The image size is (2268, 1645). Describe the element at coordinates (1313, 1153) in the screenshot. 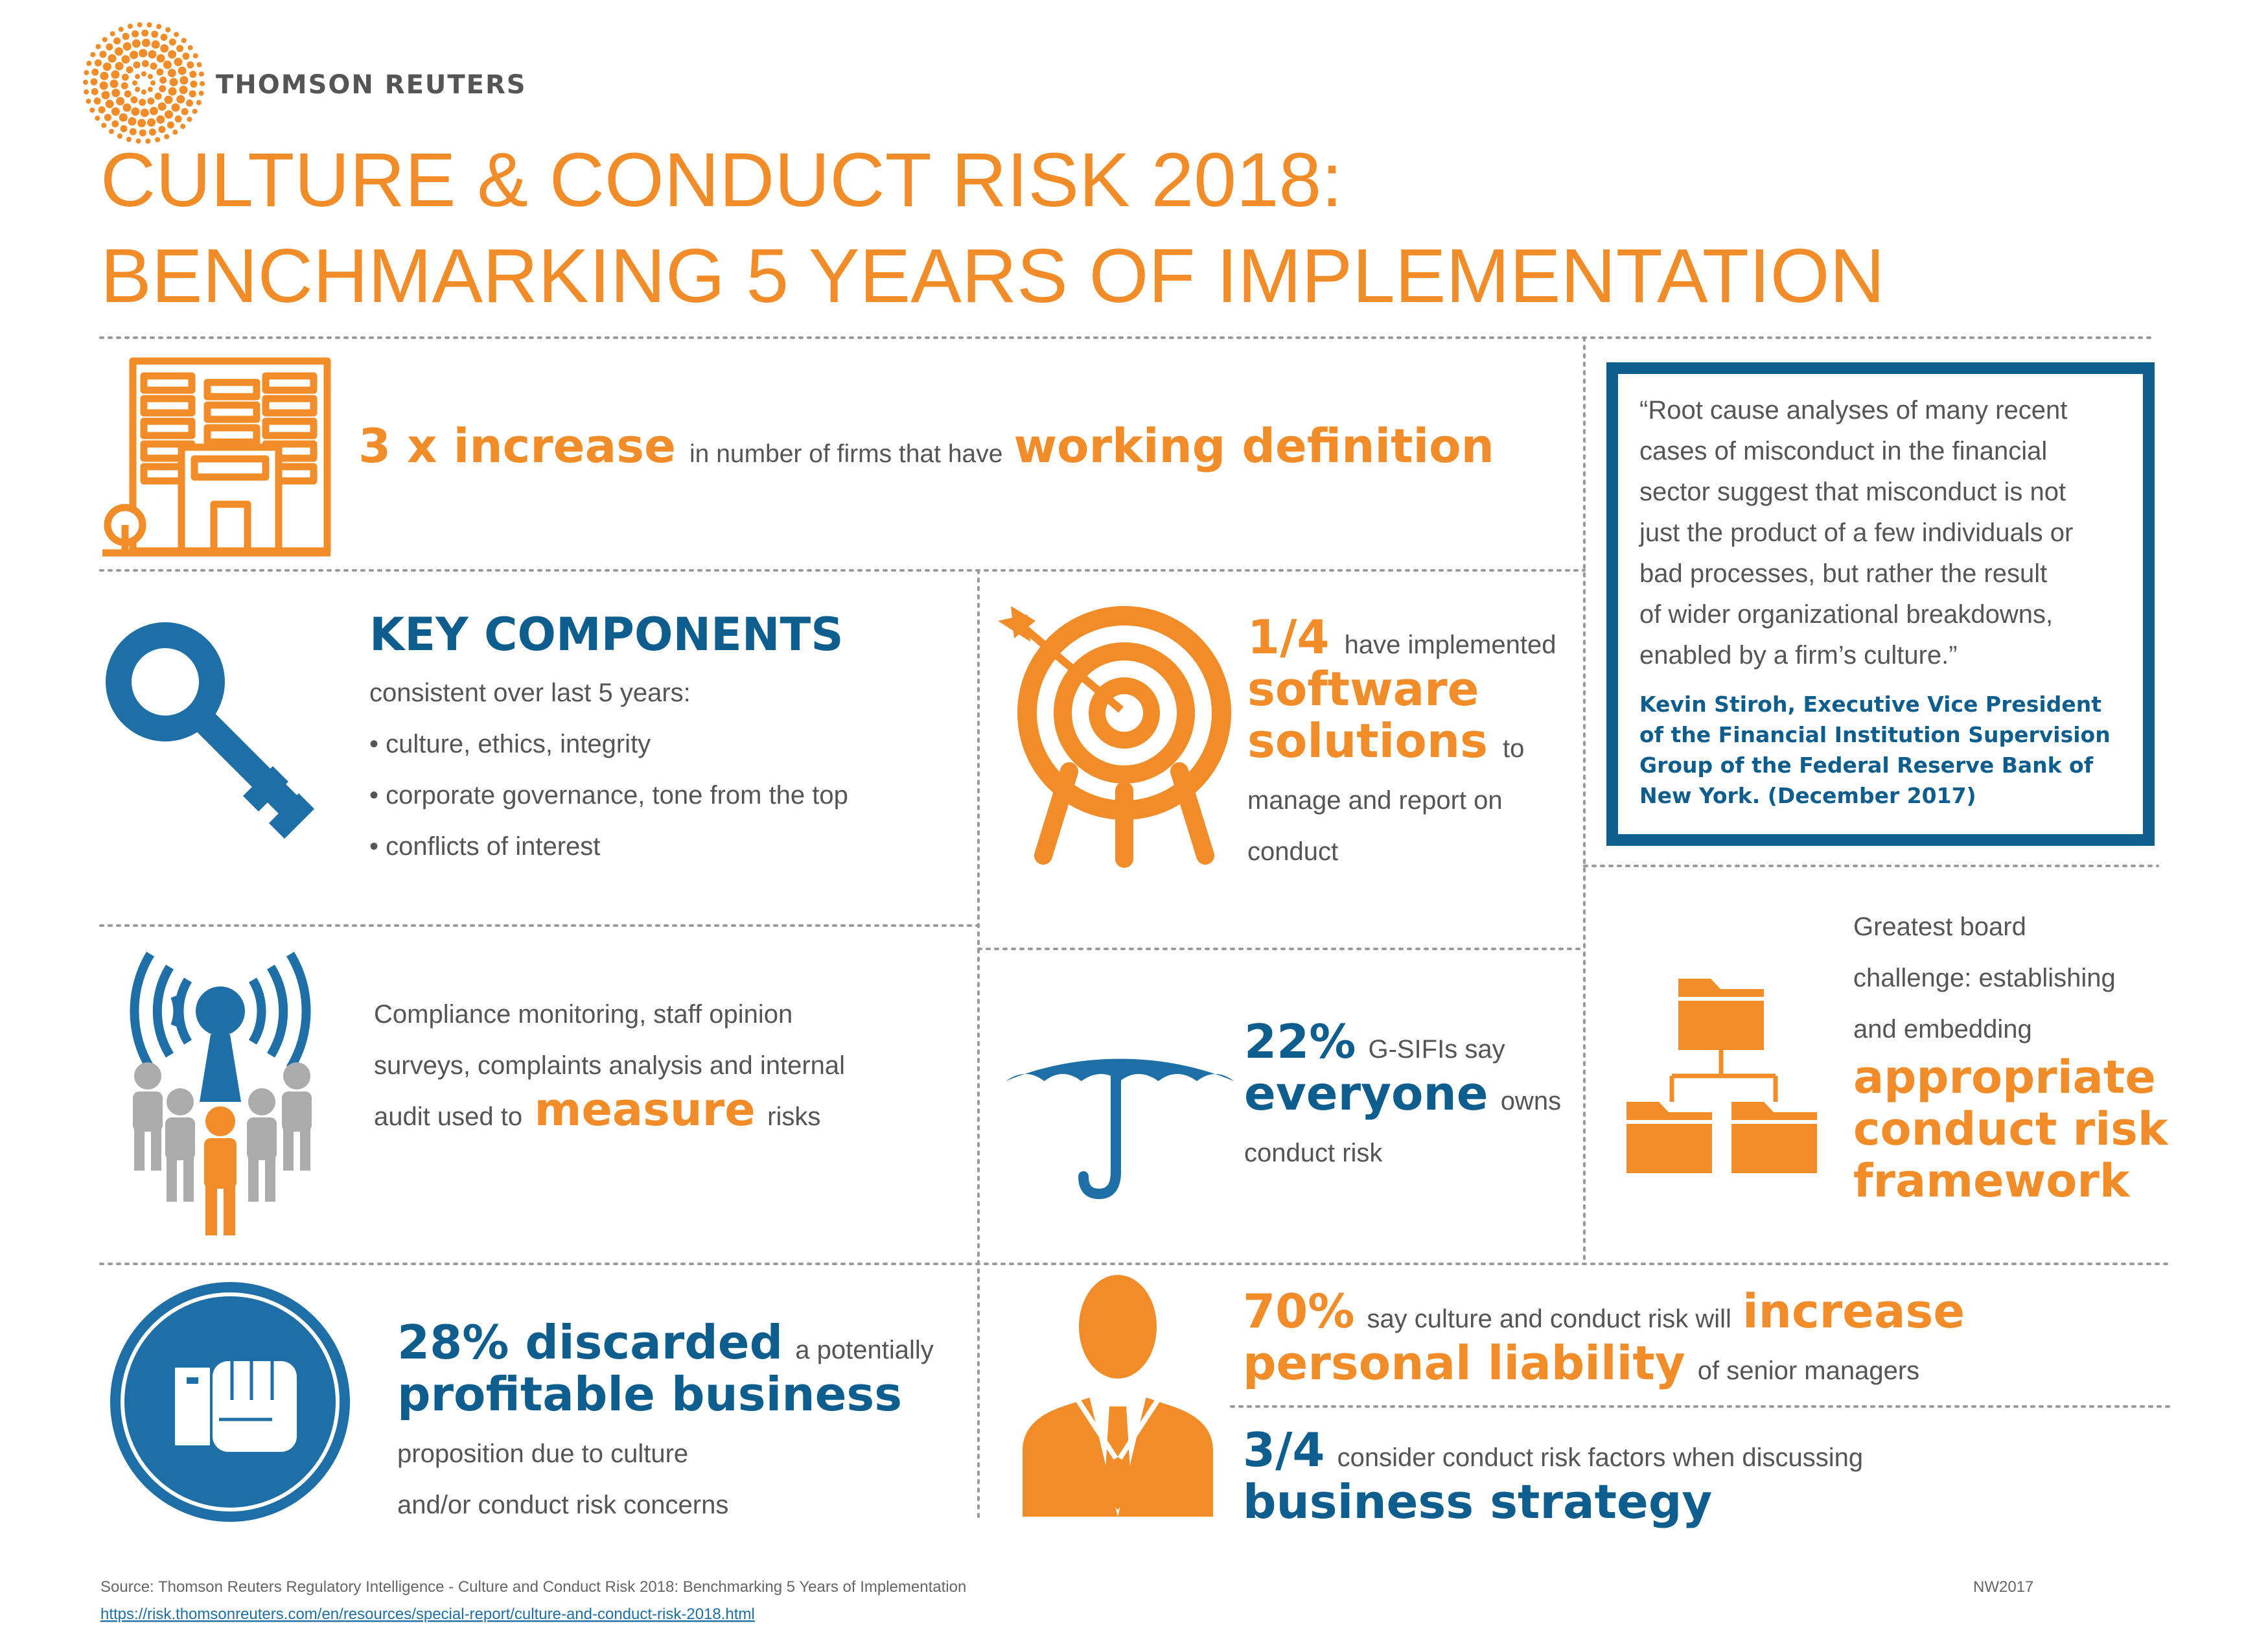

I see `gsifi-line-3: conduct risk` at that location.